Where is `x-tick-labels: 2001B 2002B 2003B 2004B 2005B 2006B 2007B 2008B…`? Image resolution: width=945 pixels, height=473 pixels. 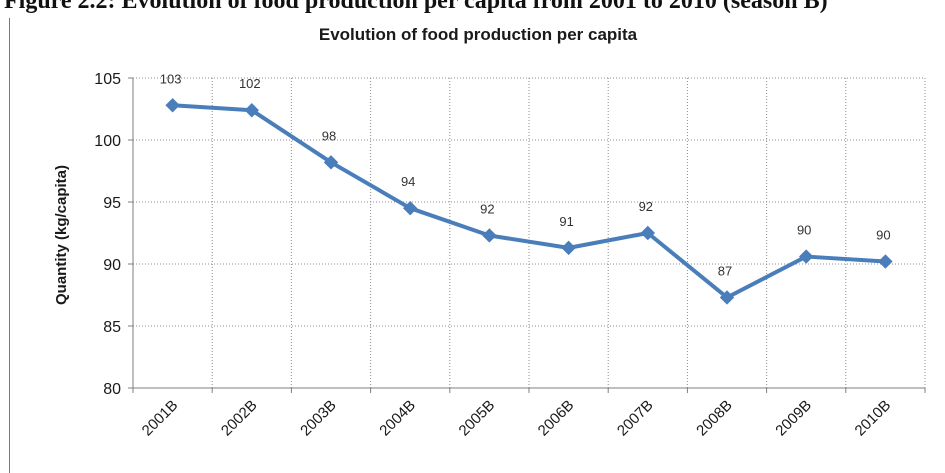
x-tick-labels: 2001B 2002B 2003B 2004B 2005B 2006B 2007B 2008B… is located at coordinates (516, 418).